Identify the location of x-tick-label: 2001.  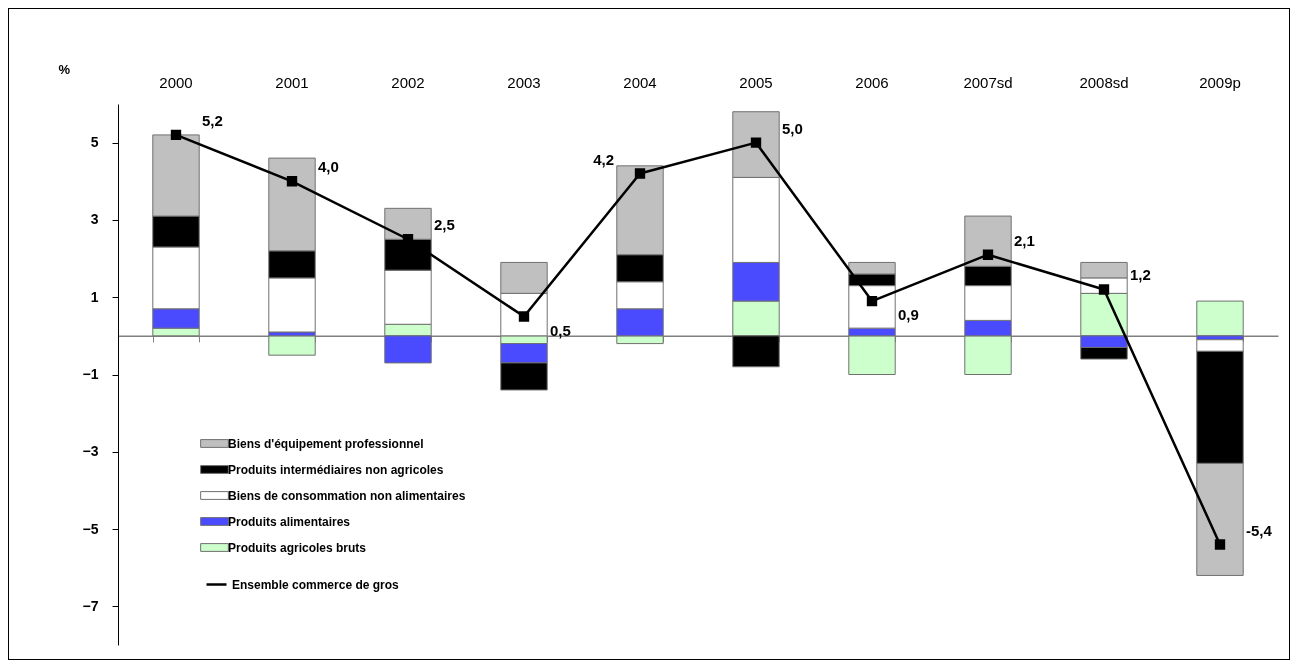
(292, 82).